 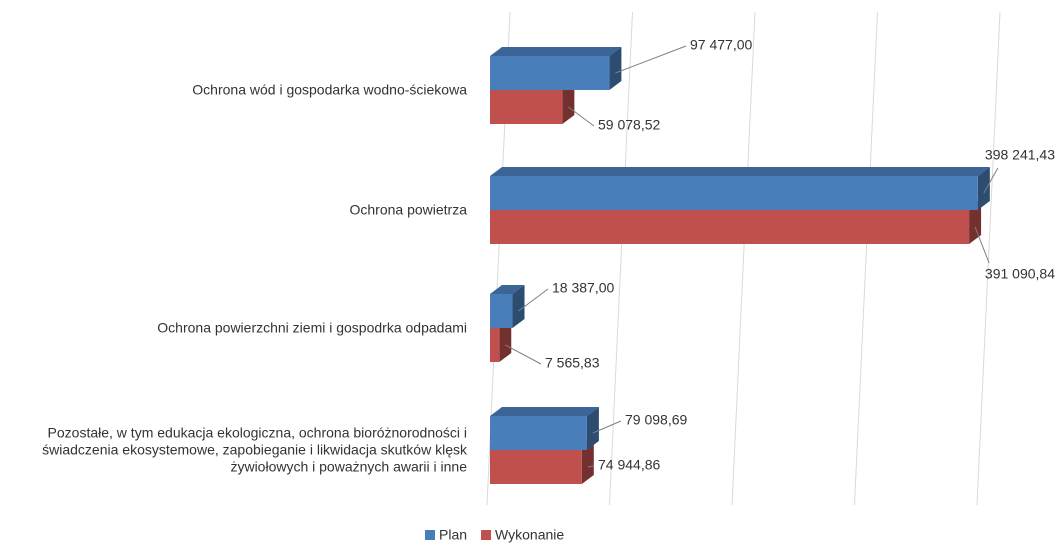 What do you see at coordinates (572, 363) in the screenshot?
I see `value-label: 7 565,83` at bounding box center [572, 363].